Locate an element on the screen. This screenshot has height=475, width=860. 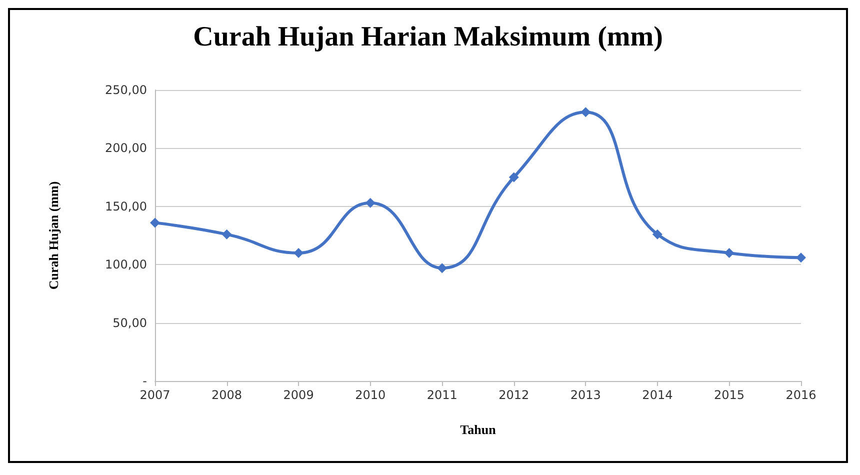
y-tick-label: 250,00 is located at coordinates (126, 90).